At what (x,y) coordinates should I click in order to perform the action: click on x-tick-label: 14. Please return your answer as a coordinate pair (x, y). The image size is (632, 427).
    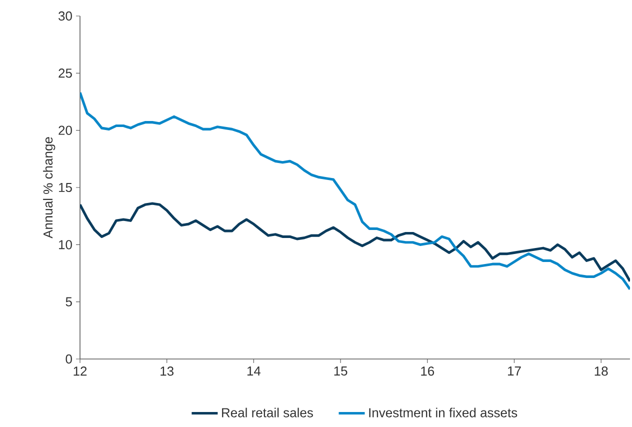
    Looking at the image, I should click on (254, 371).